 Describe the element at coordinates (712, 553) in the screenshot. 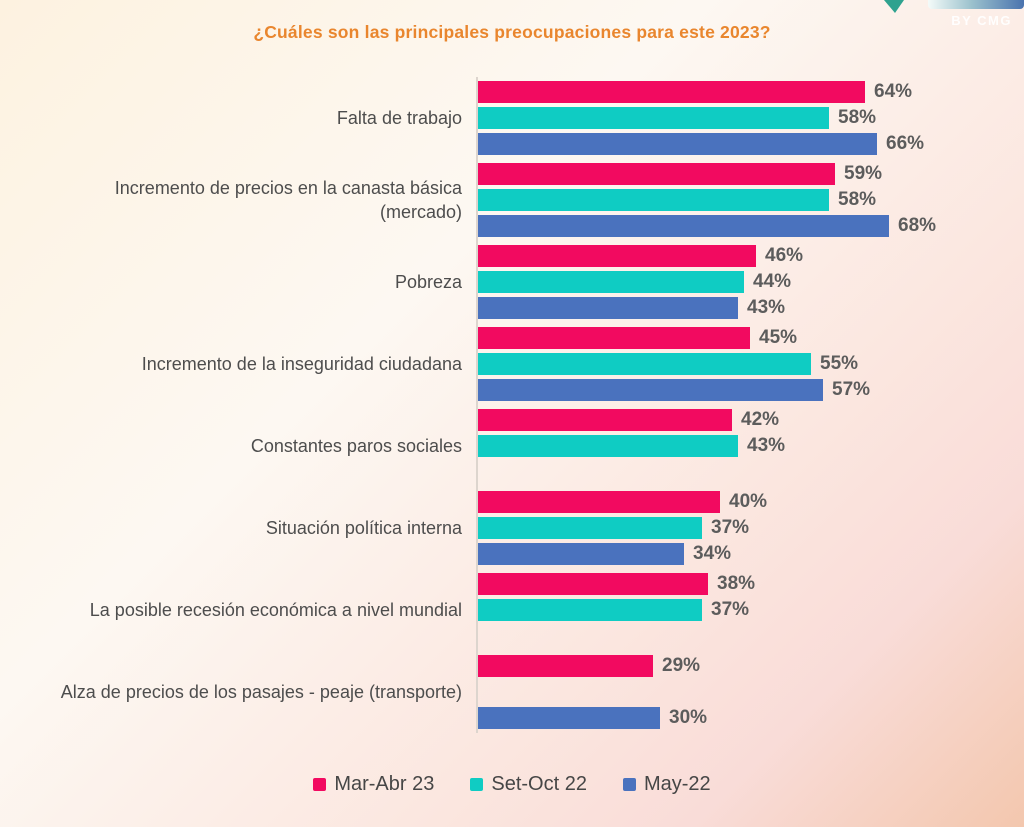

I see `bar-value-label: 34%` at that location.